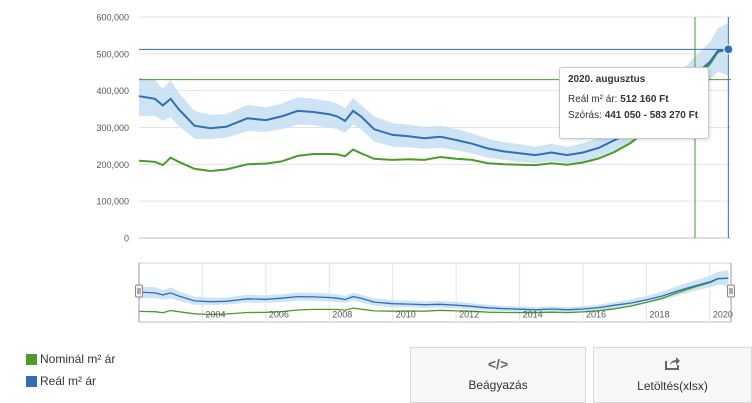 This screenshot has width=752, height=403. I want to click on navigator-x-tick-label: 2012, so click(469, 315).